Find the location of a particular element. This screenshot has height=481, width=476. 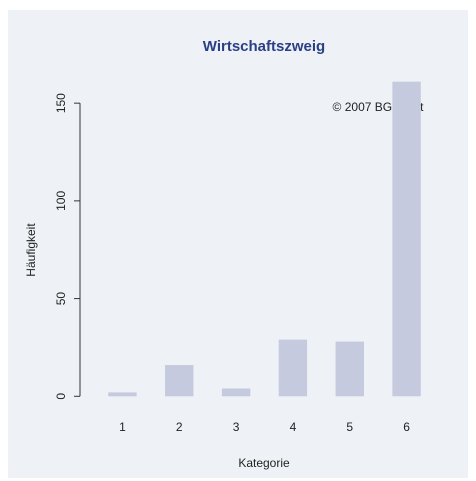

chart-title: Wirtschaftszweig is located at coordinates (264, 46).